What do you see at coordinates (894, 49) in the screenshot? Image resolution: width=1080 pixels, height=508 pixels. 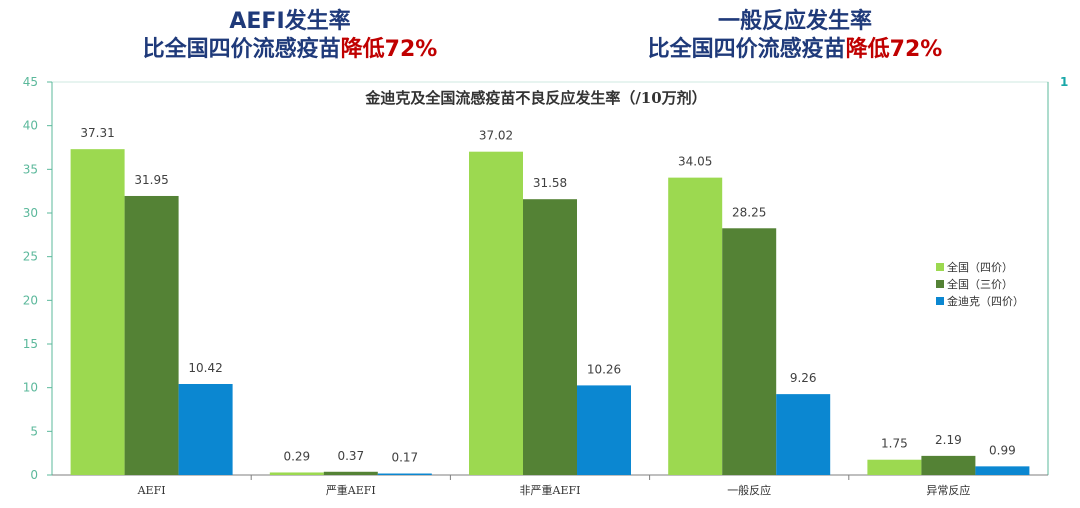 I see `headline-general-highlight: 降低72%` at bounding box center [894, 49].